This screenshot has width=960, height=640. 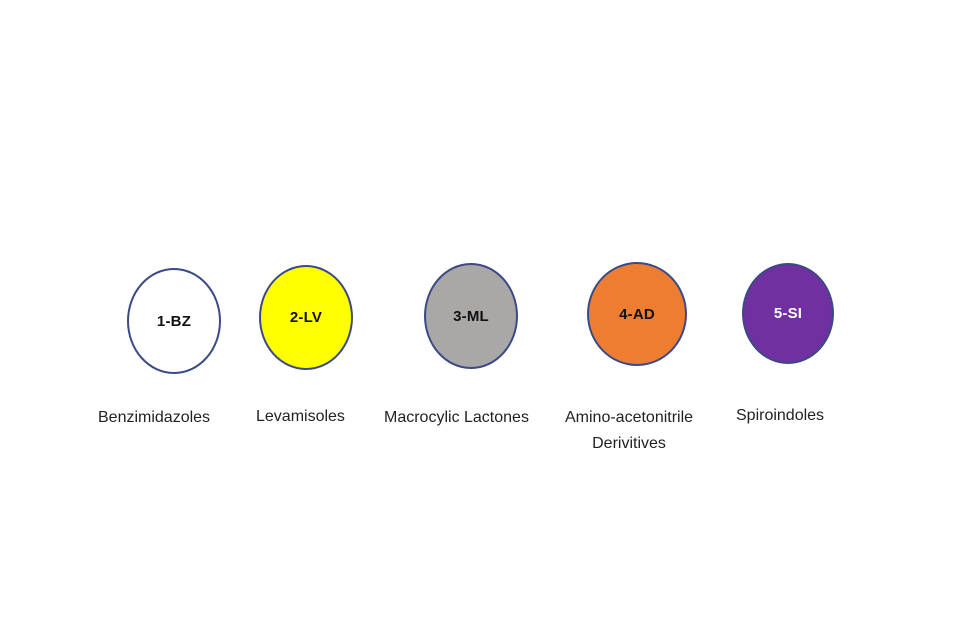 I want to click on class-code-1: 1-BZ, so click(x=174, y=321).